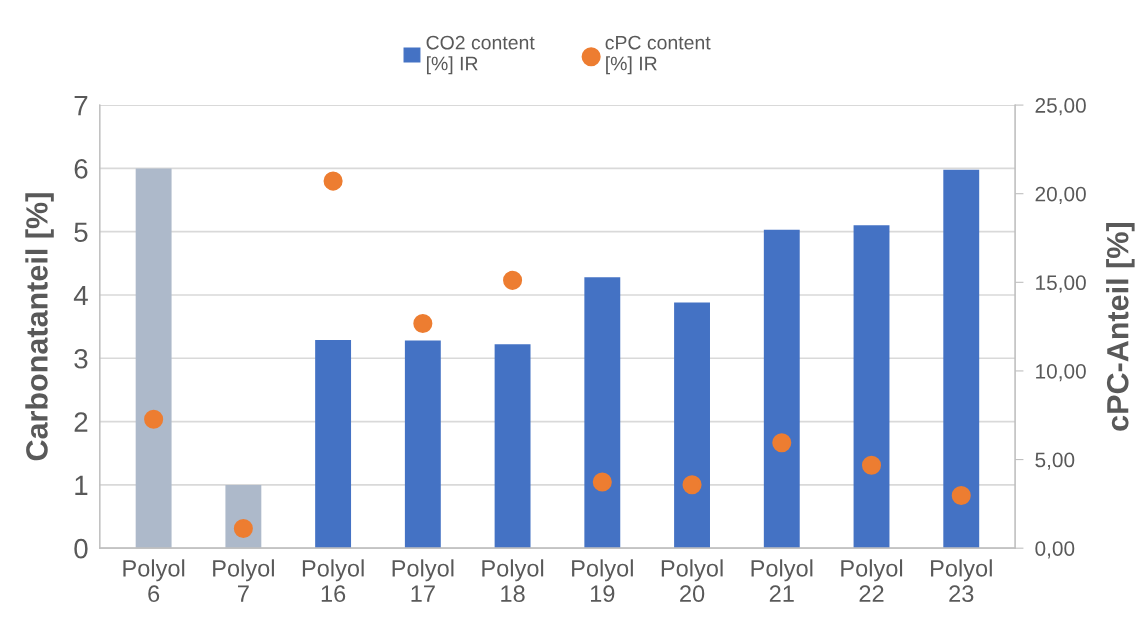  Describe the element at coordinates (1060, 195) in the screenshot. I see `y2-tick-label: 20,00` at that location.